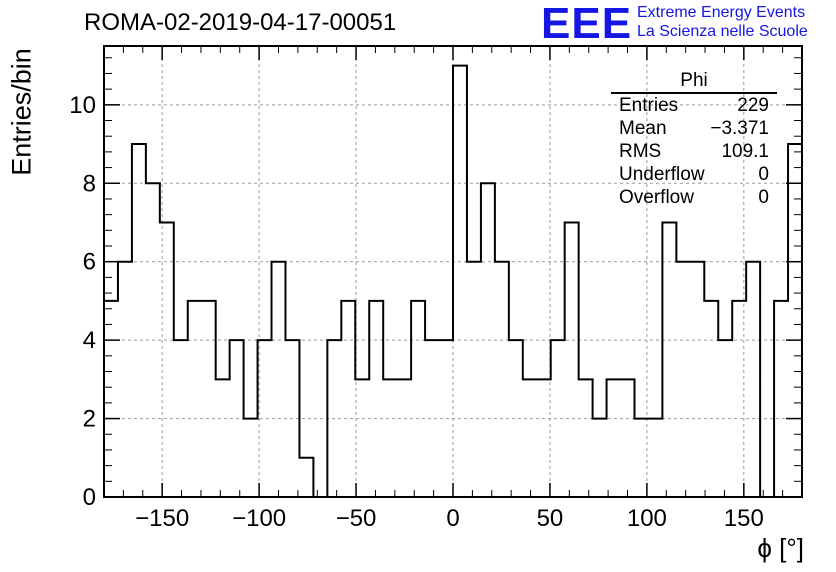  Describe the element at coordinates (89, 262) in the screenshot. I see `y-tick-label: 6` at that location.